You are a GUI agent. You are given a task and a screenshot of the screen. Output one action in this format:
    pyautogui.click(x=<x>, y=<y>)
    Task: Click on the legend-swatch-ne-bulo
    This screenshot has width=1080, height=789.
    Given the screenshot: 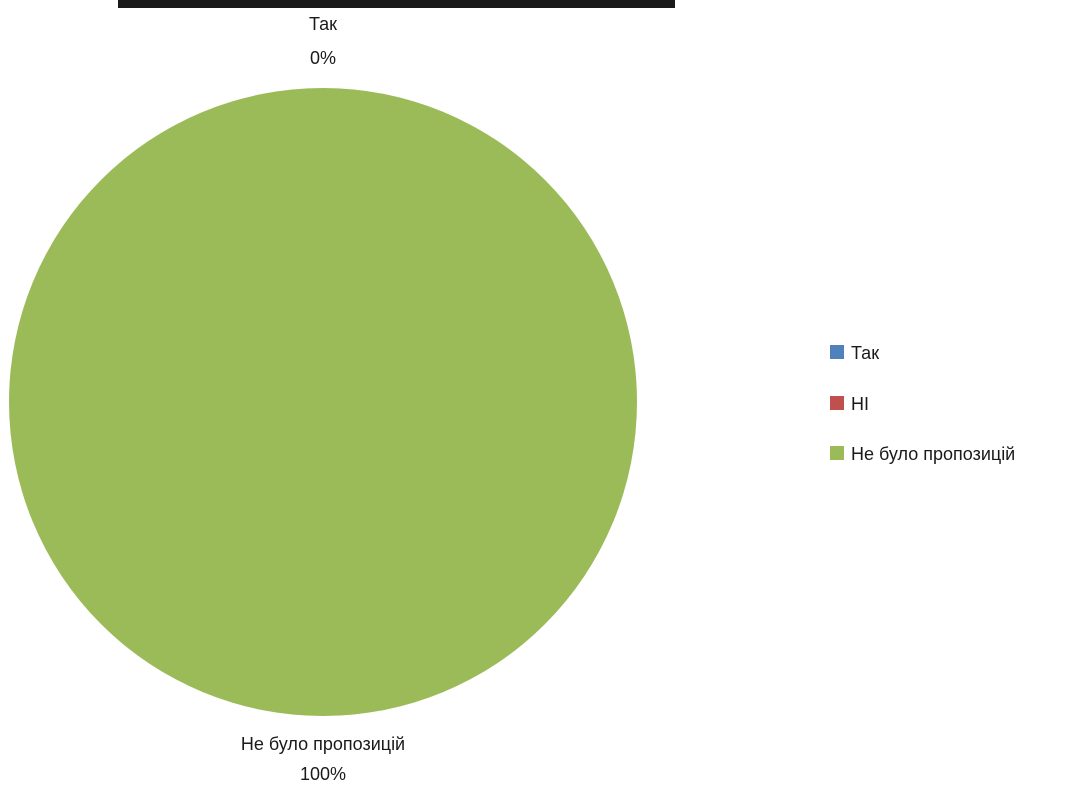 What is the action you would take?
    pyautogui.click(x=837, y=453)
    